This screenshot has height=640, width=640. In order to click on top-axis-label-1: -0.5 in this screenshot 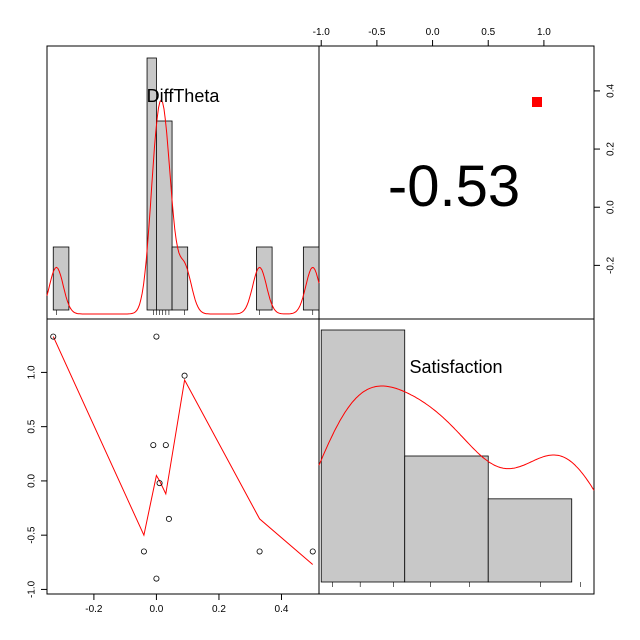, I will do `click(377, 32)`.